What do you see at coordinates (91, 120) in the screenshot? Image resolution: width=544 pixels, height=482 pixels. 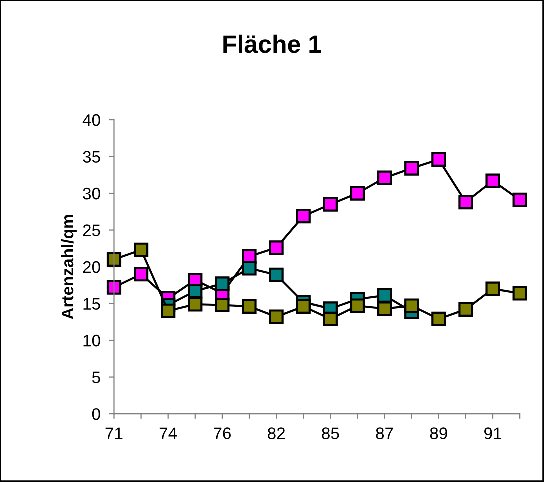 I see `y-tick-label: 40` at bounding box center [91, 120].